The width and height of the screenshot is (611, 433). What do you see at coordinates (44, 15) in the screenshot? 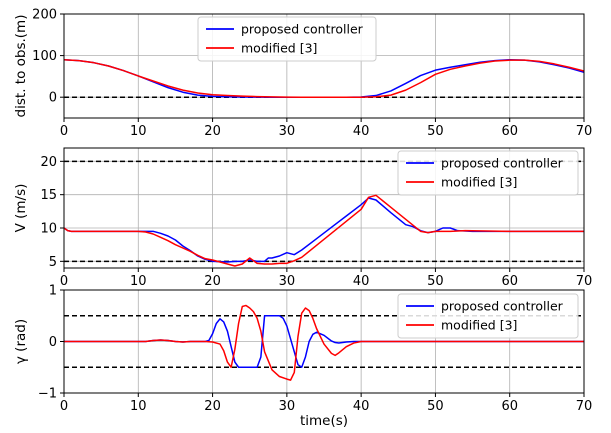
I see `y-tick-label: 200` at bounding box center [44, 15].